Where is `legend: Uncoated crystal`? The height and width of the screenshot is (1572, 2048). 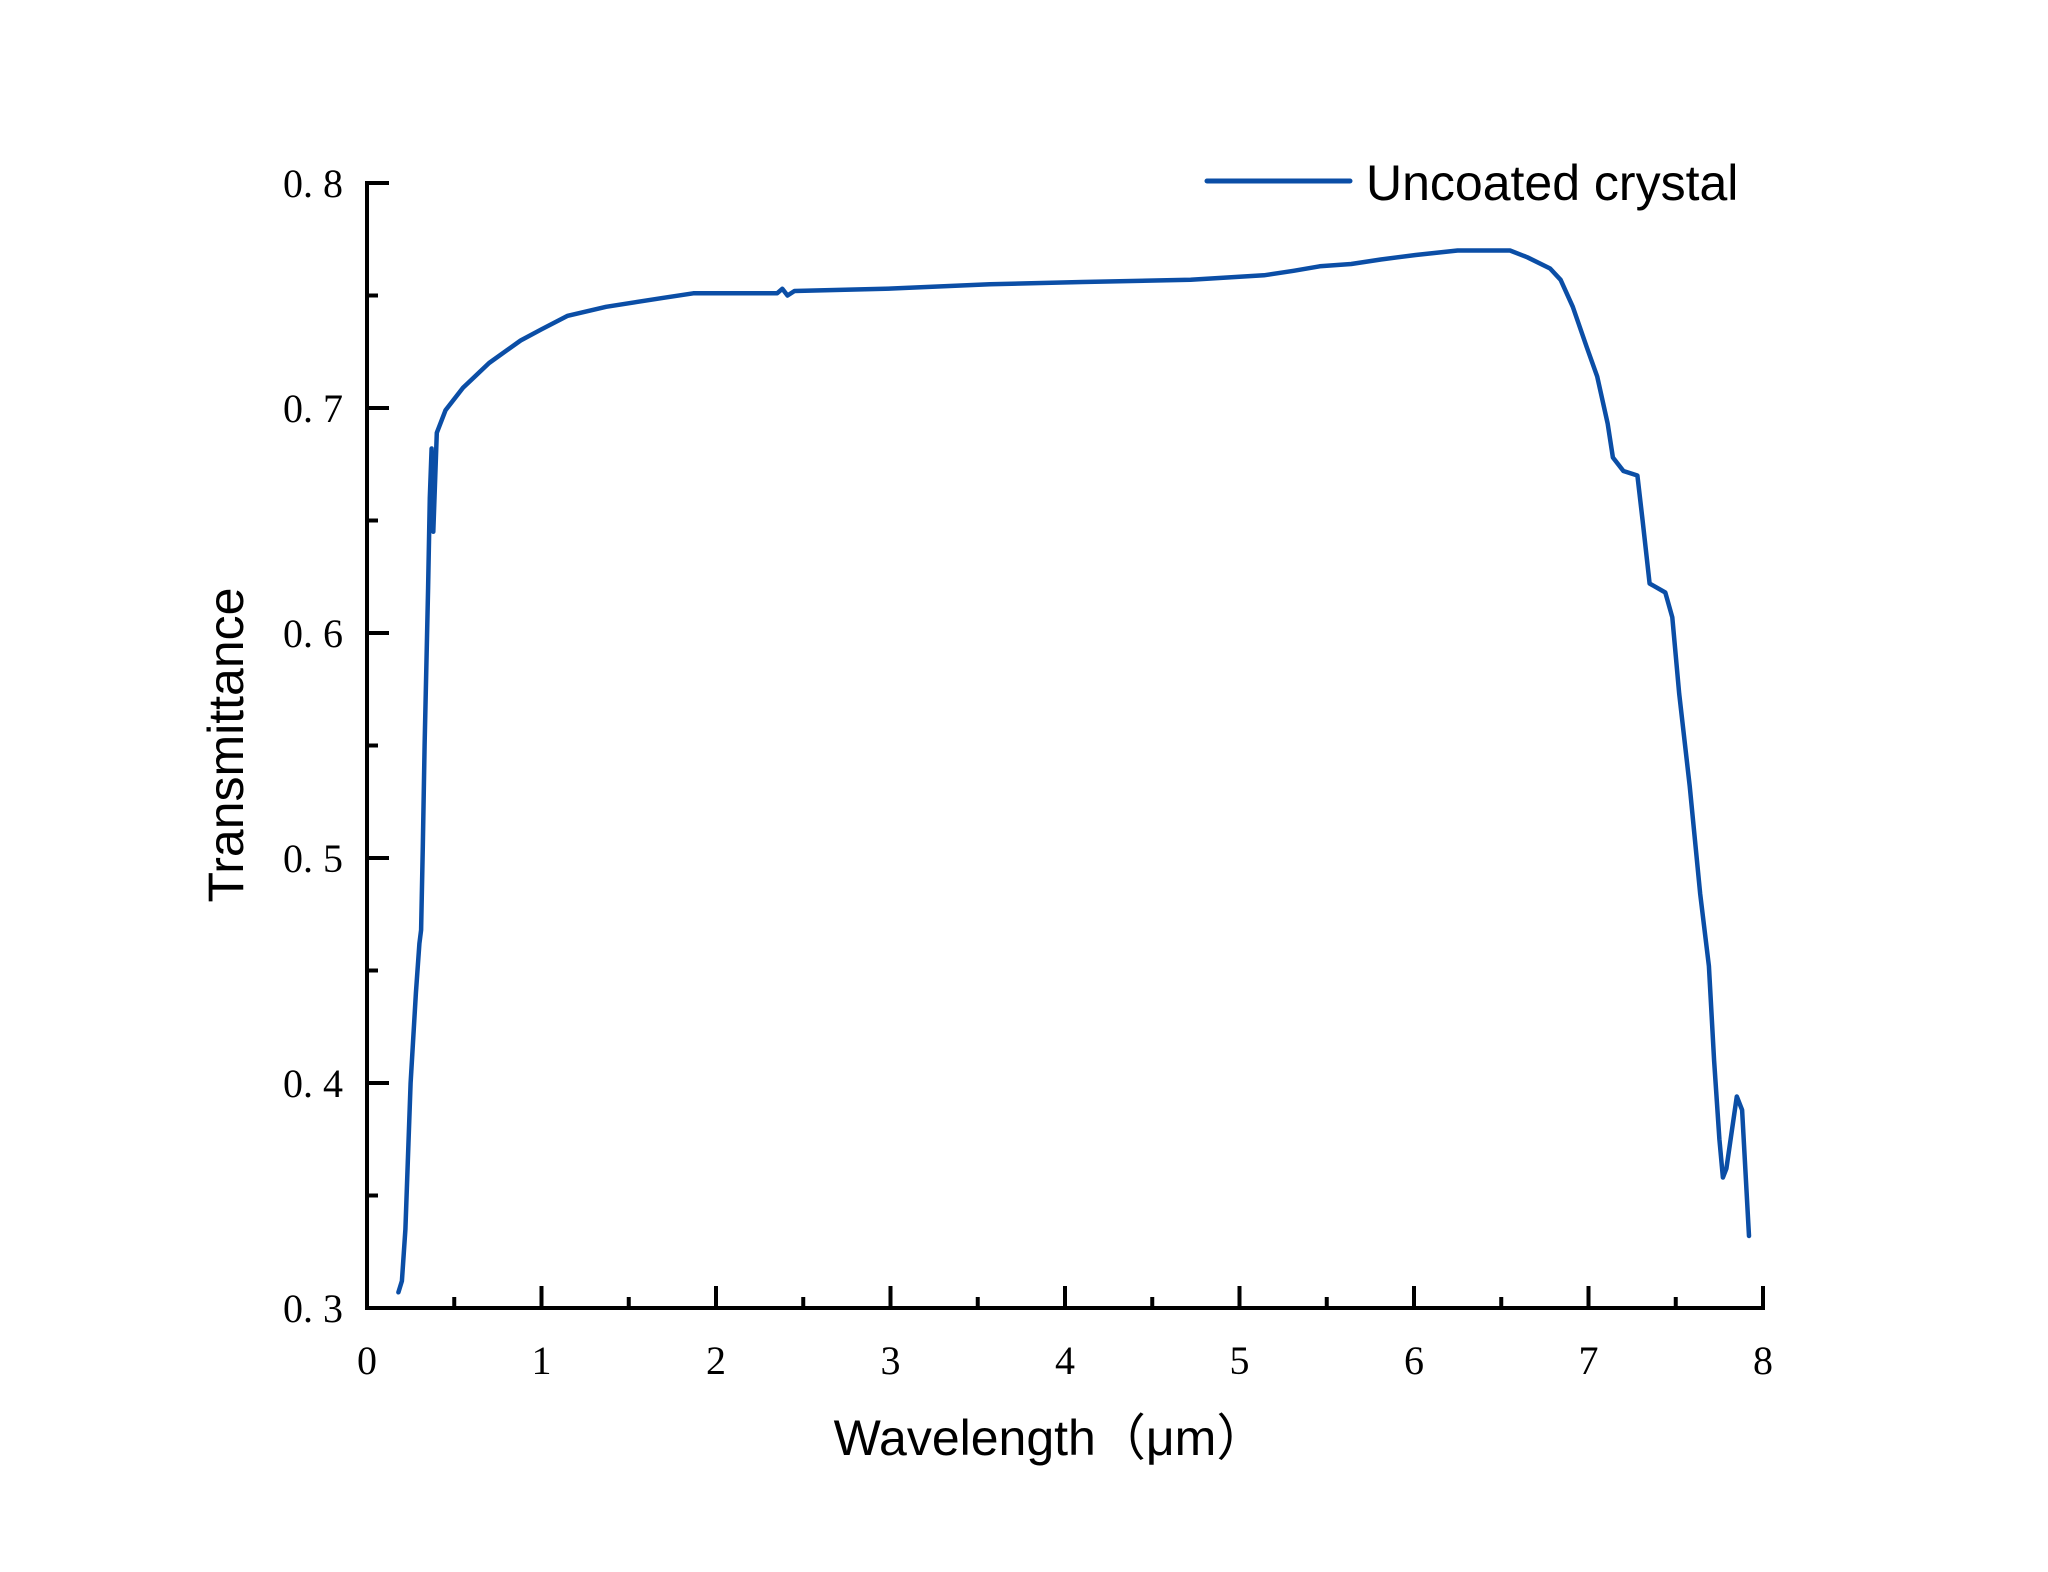
legend: Uncoated crystal is located at coordinates (1471, 183).